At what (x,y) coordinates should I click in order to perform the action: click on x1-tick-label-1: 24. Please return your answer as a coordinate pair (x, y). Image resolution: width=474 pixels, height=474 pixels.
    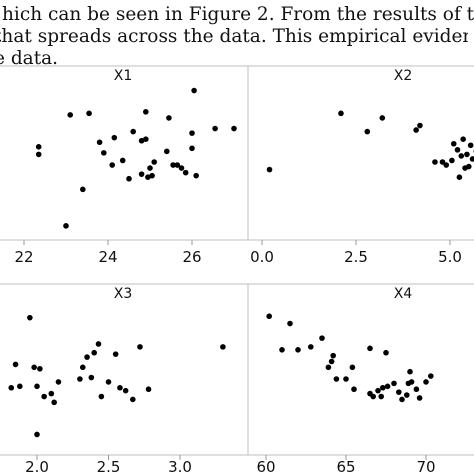
    Looking at the image, I should click on (107, 257).